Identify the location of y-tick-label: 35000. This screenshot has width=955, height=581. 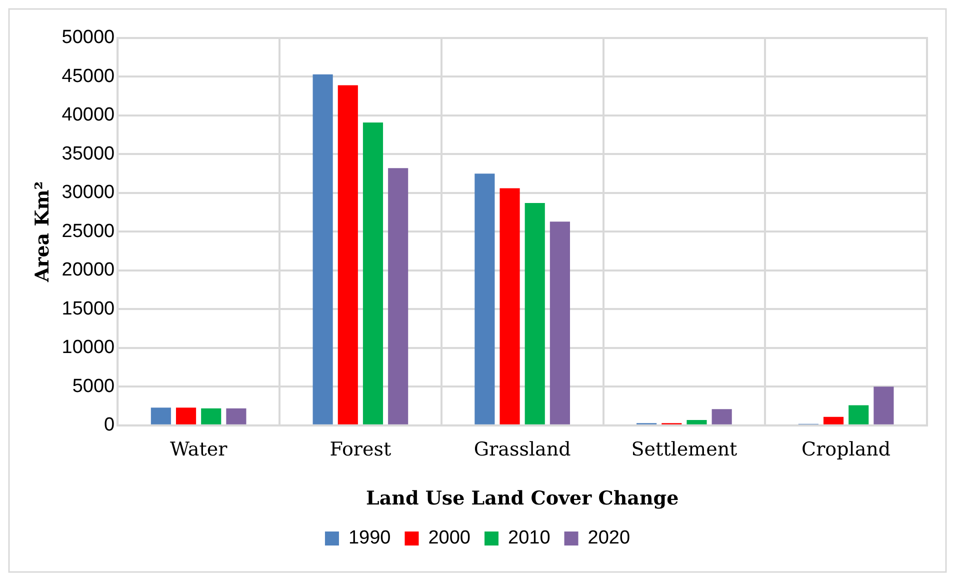
(88, 153).